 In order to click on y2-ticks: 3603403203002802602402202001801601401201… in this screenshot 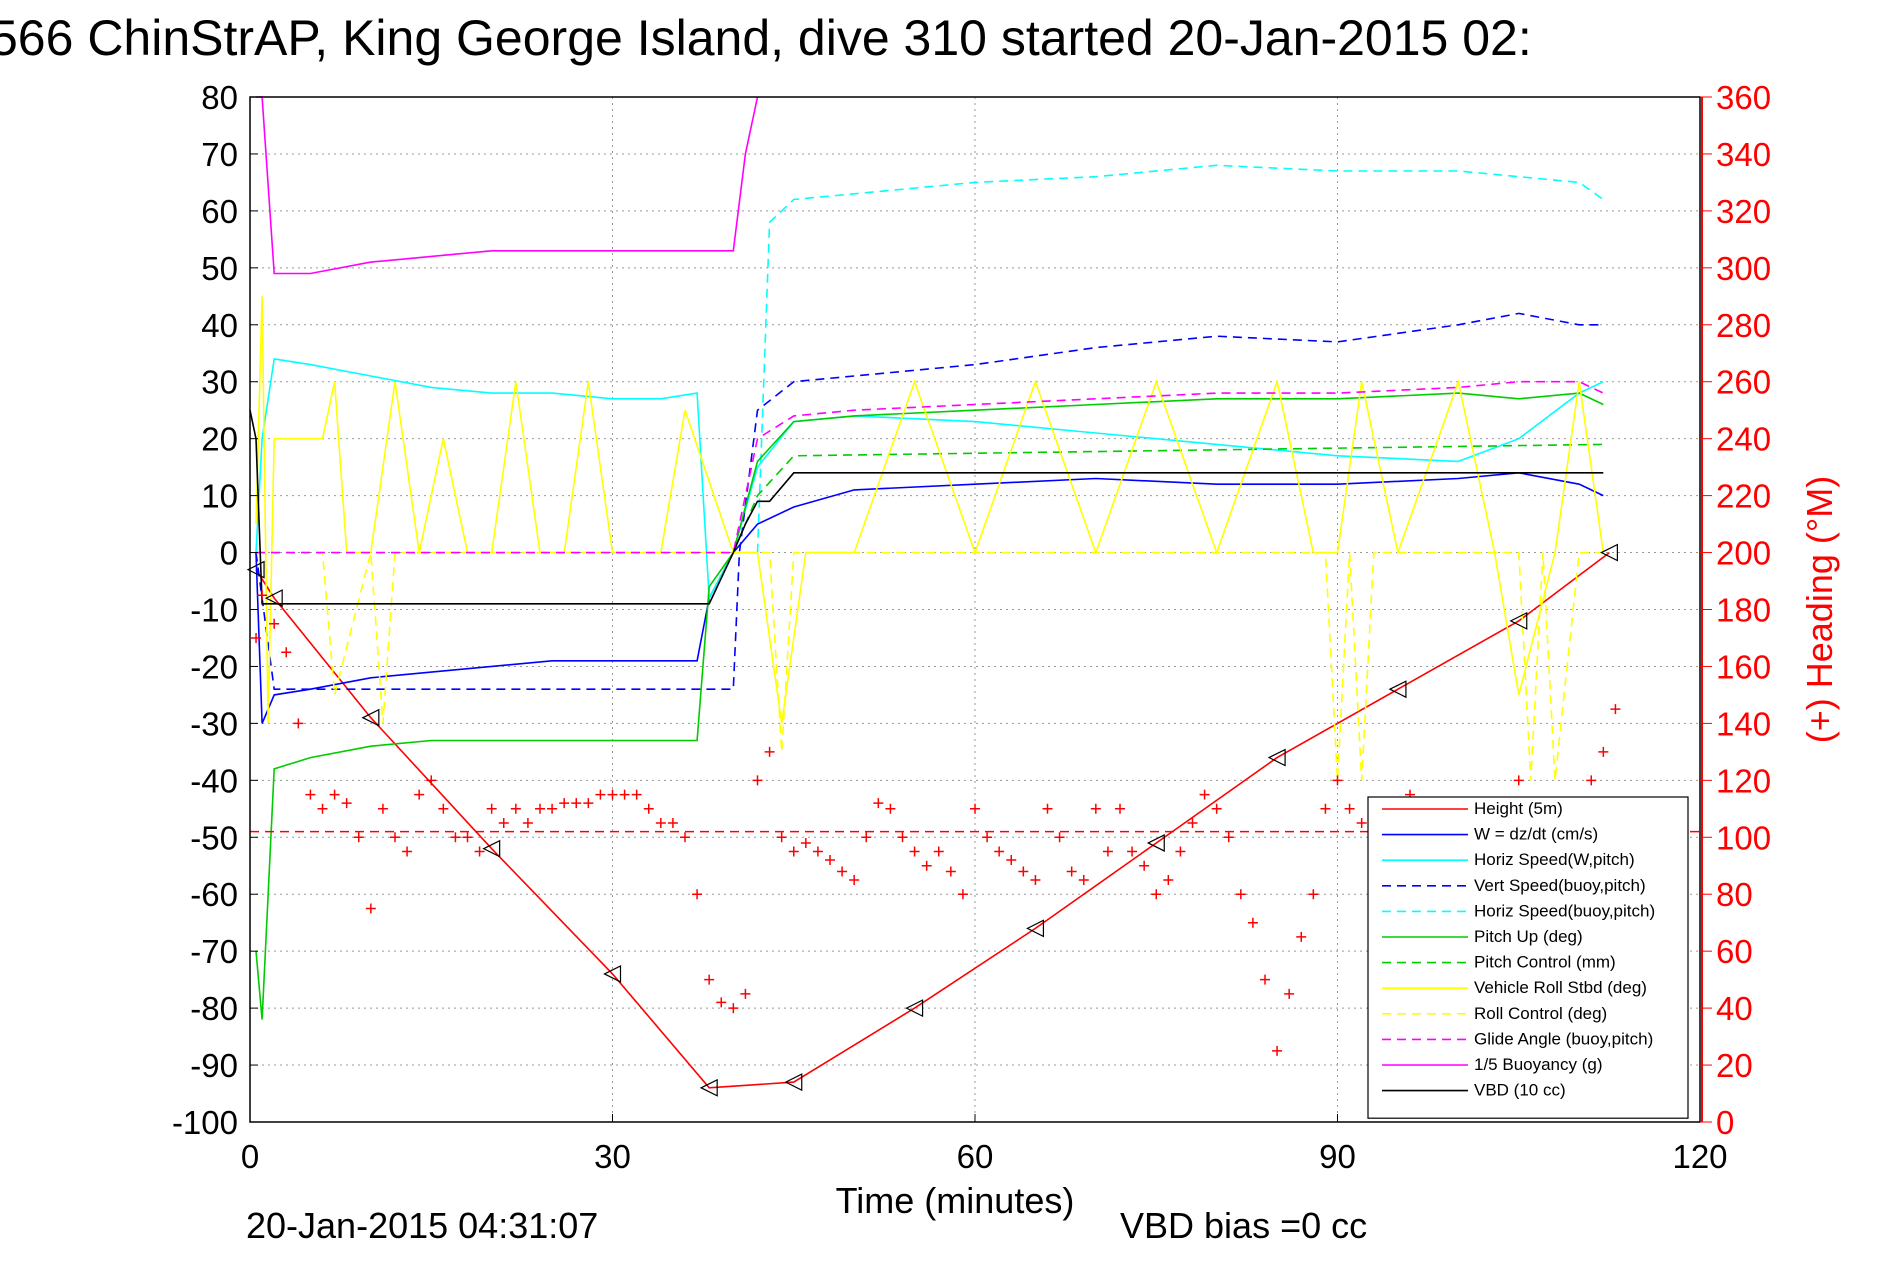, I will do `click(1735, 610)`.